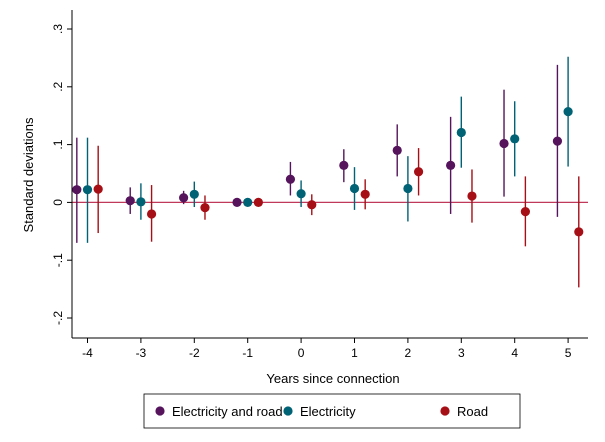  Describe the element at coordinates (194, 353) in the screenshot. I see `x-tick-label: -2` at that location.